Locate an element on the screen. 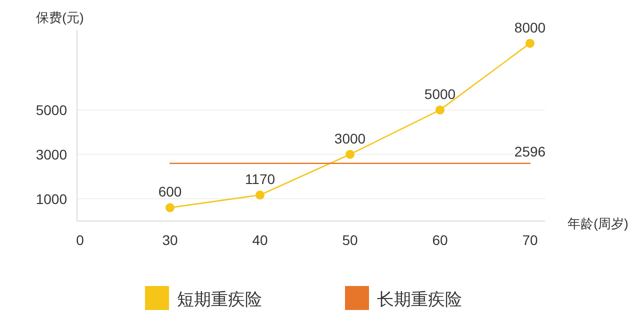 Image resolution: width=640 pixels, height=321 pixels. x-tick-label: 40 is located at coordinates (260, 240).